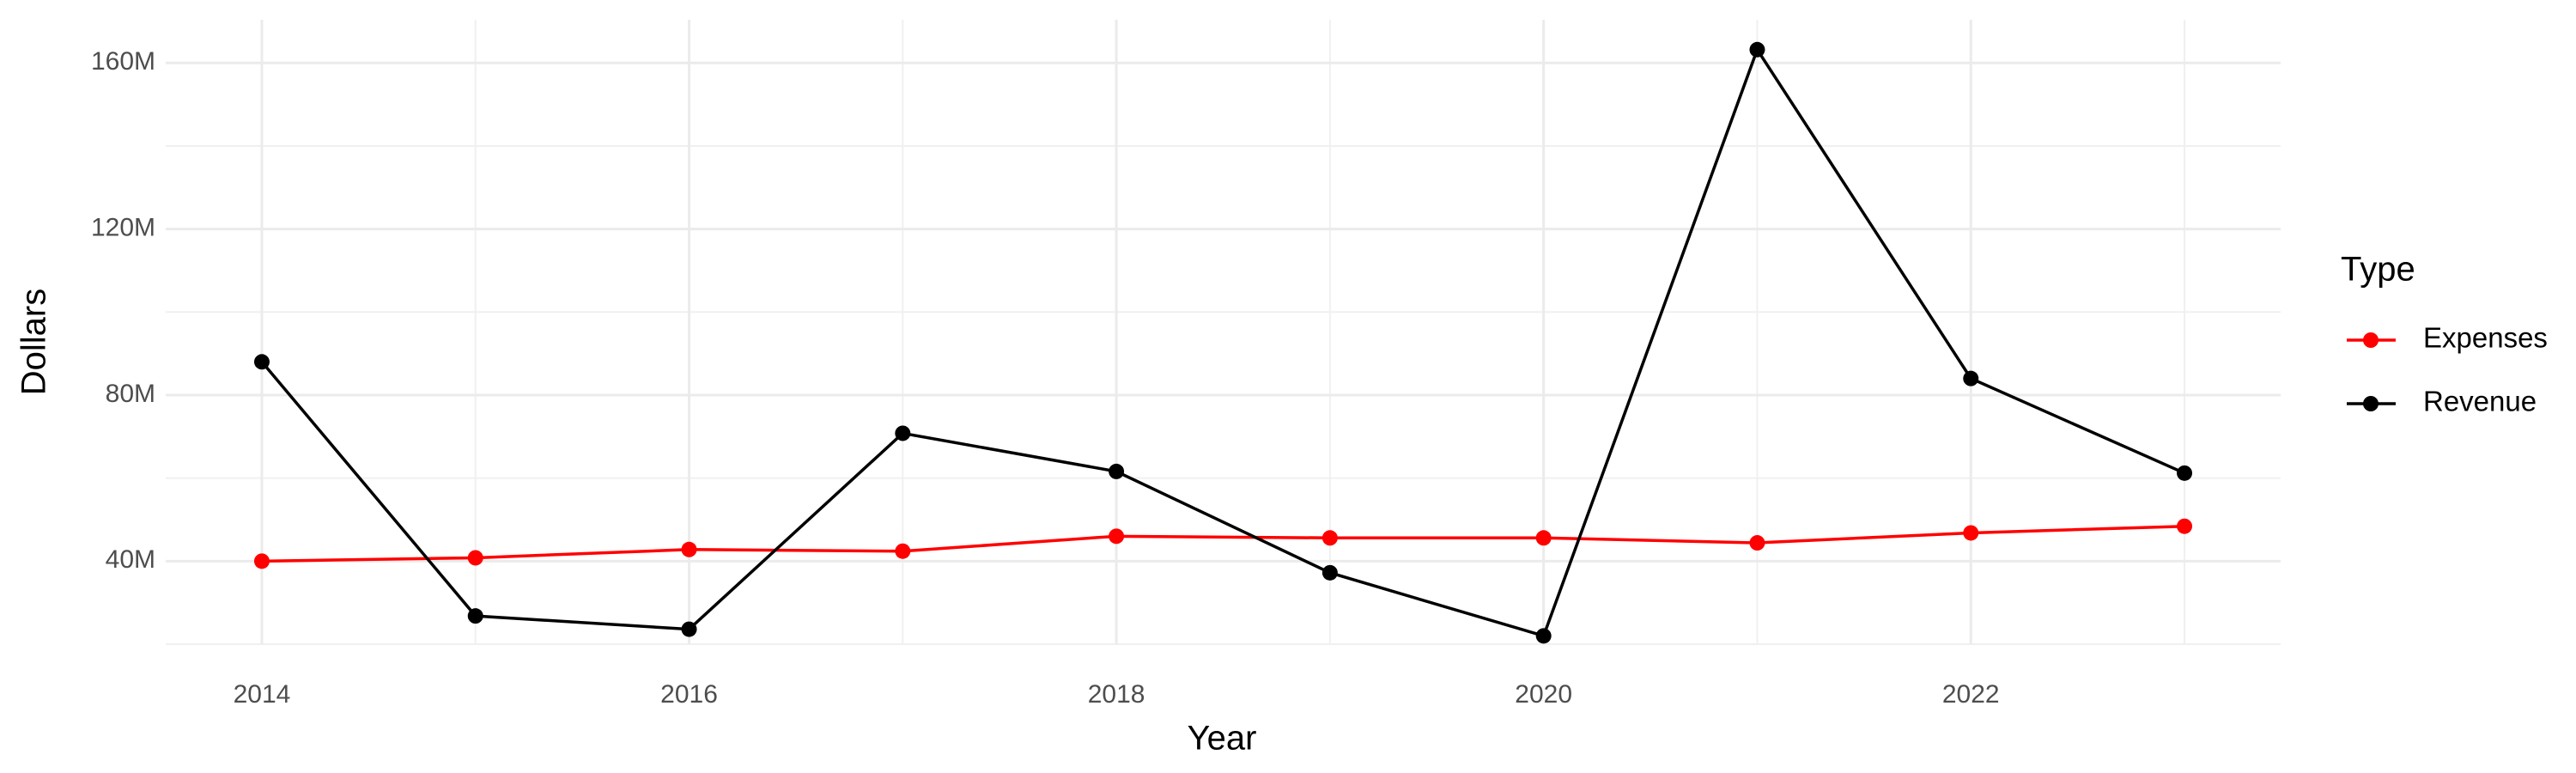  I want to click on y-tick-label: 80M, so click(130, 394).